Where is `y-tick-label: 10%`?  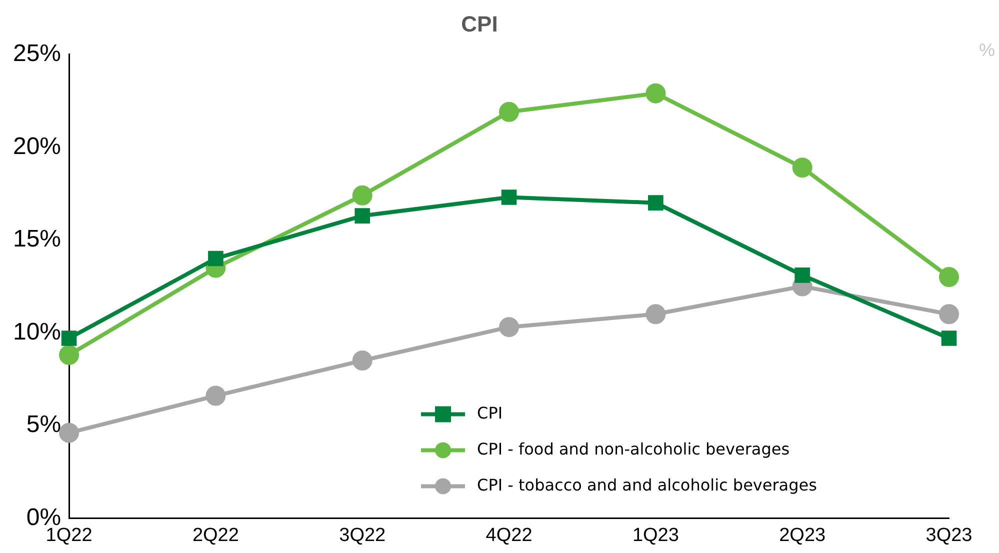
y-tick-label: 10% is located at coordinates (37, 332).